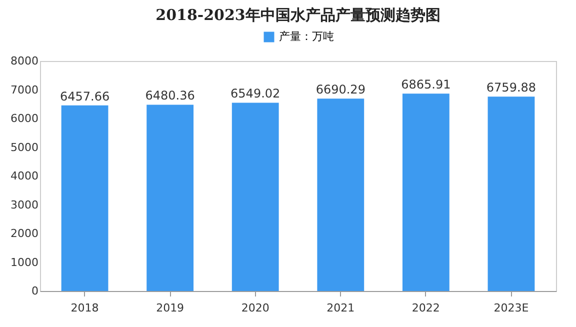 Image resolution: width=576 pixels, height=327 pixels. Describe the element at coordinates (170, 95) in the screenshot. I see `data-label: 6480.36` at that location.